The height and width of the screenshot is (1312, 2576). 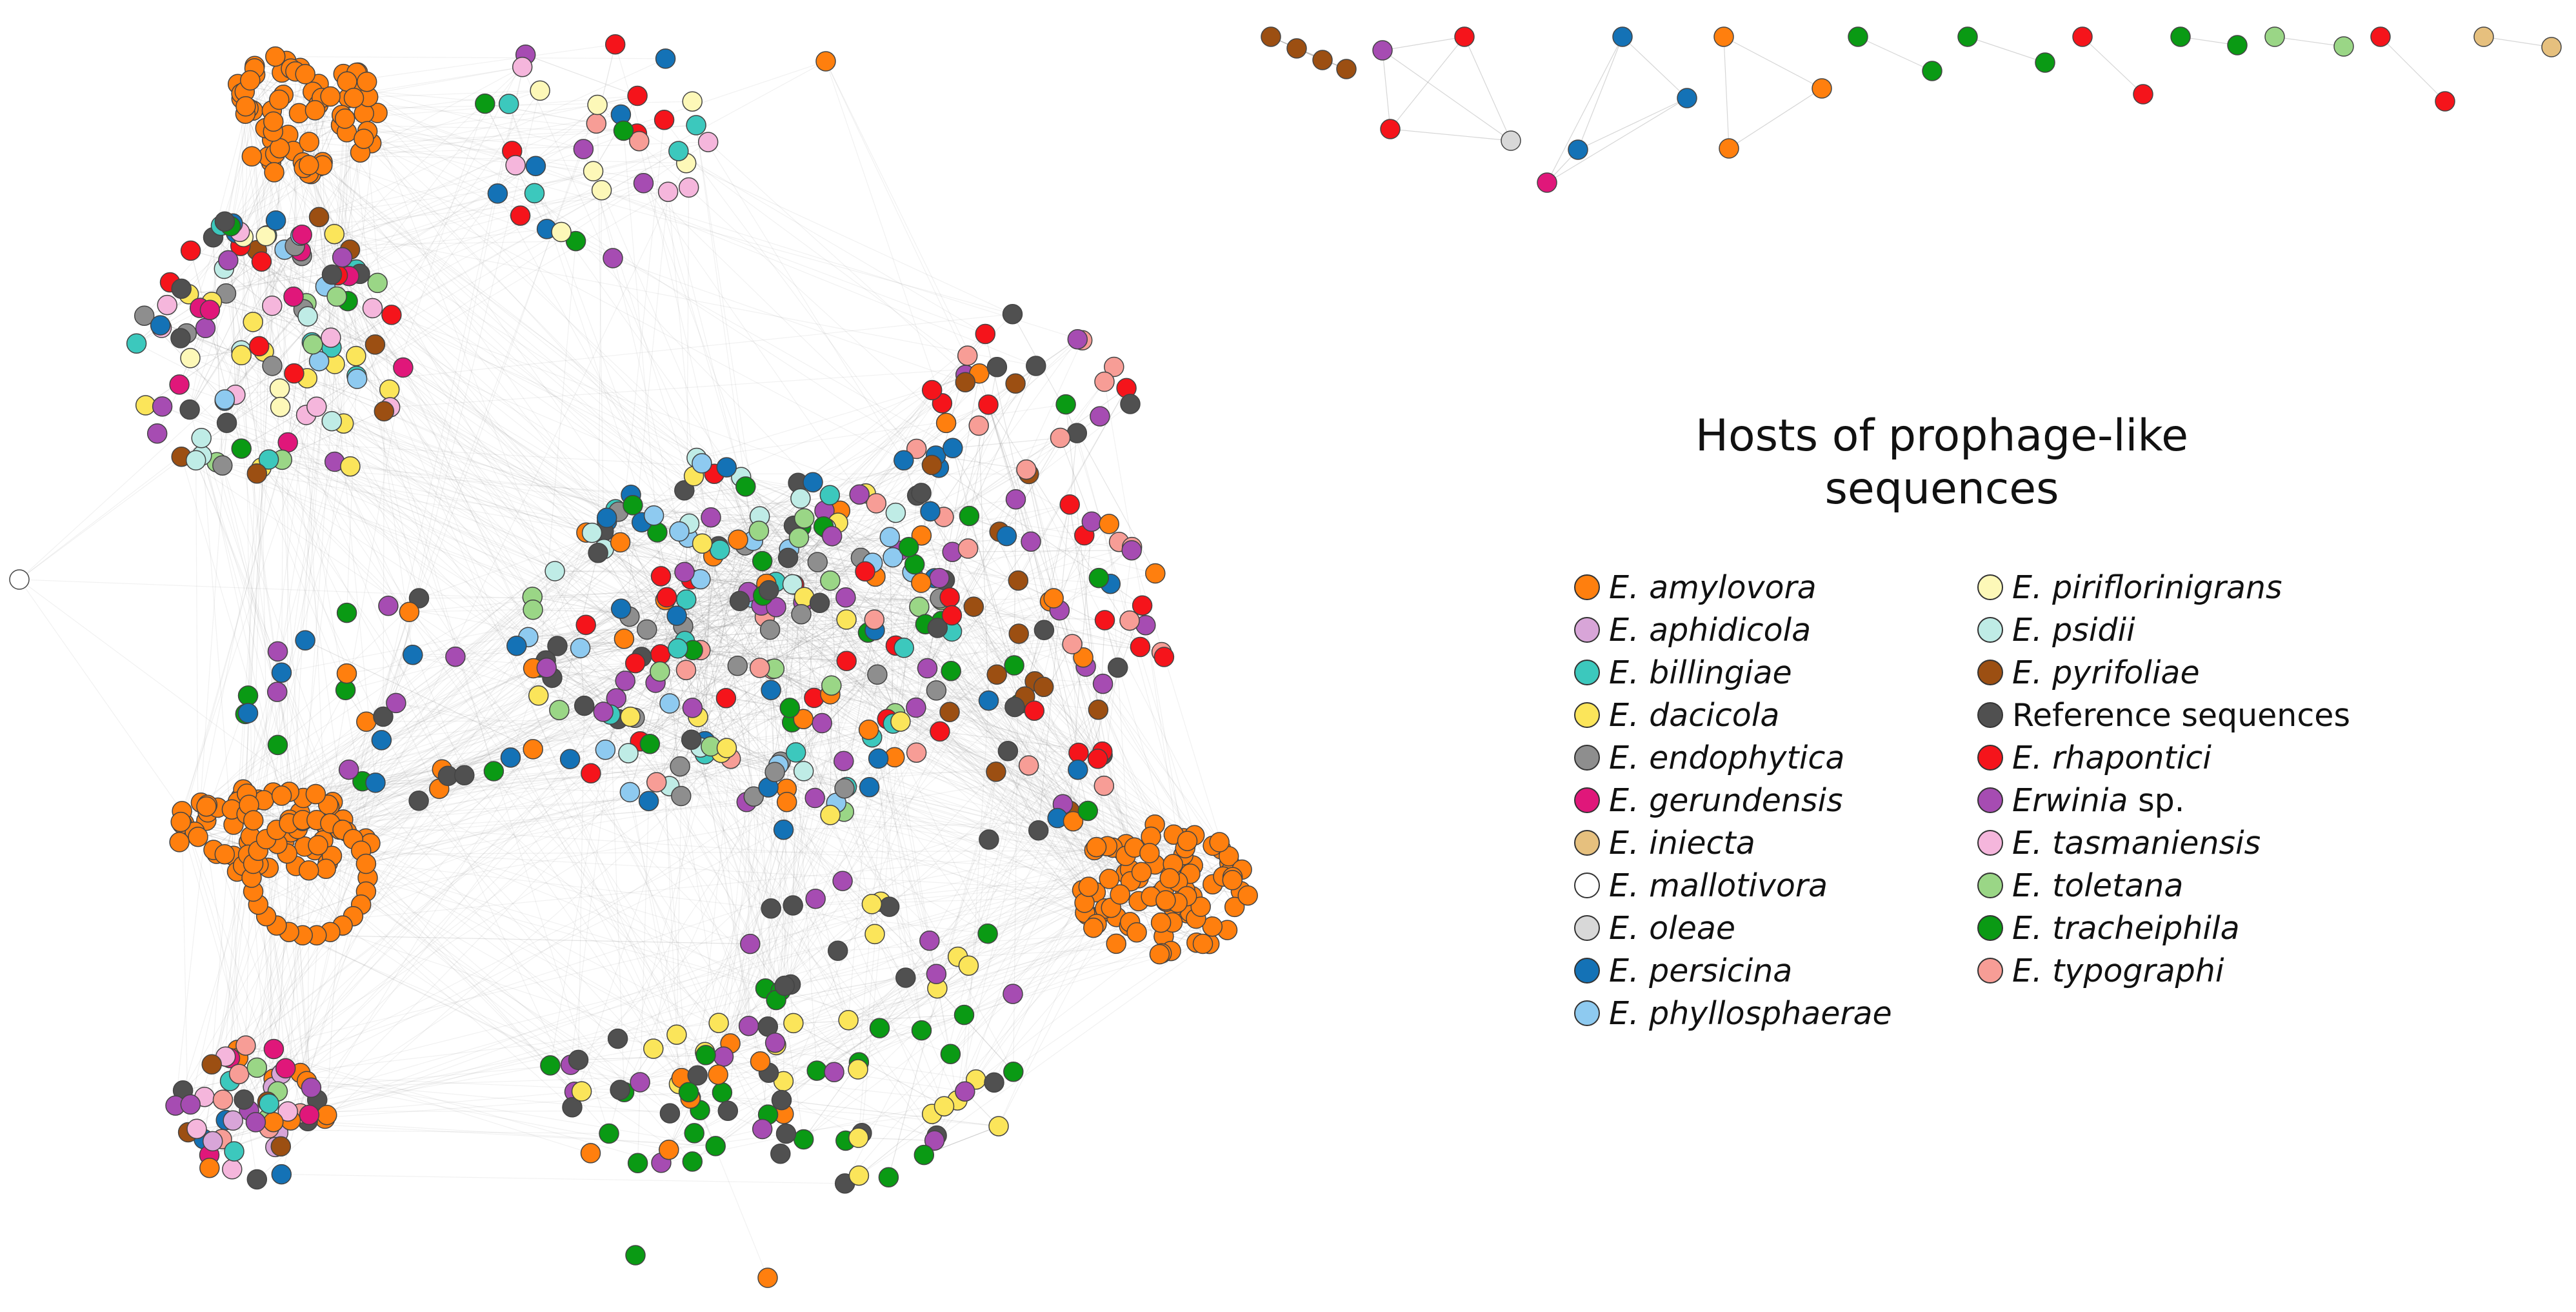 I want to click on legend-label-italic: E. billingiae, so click(x=1700, y=672).